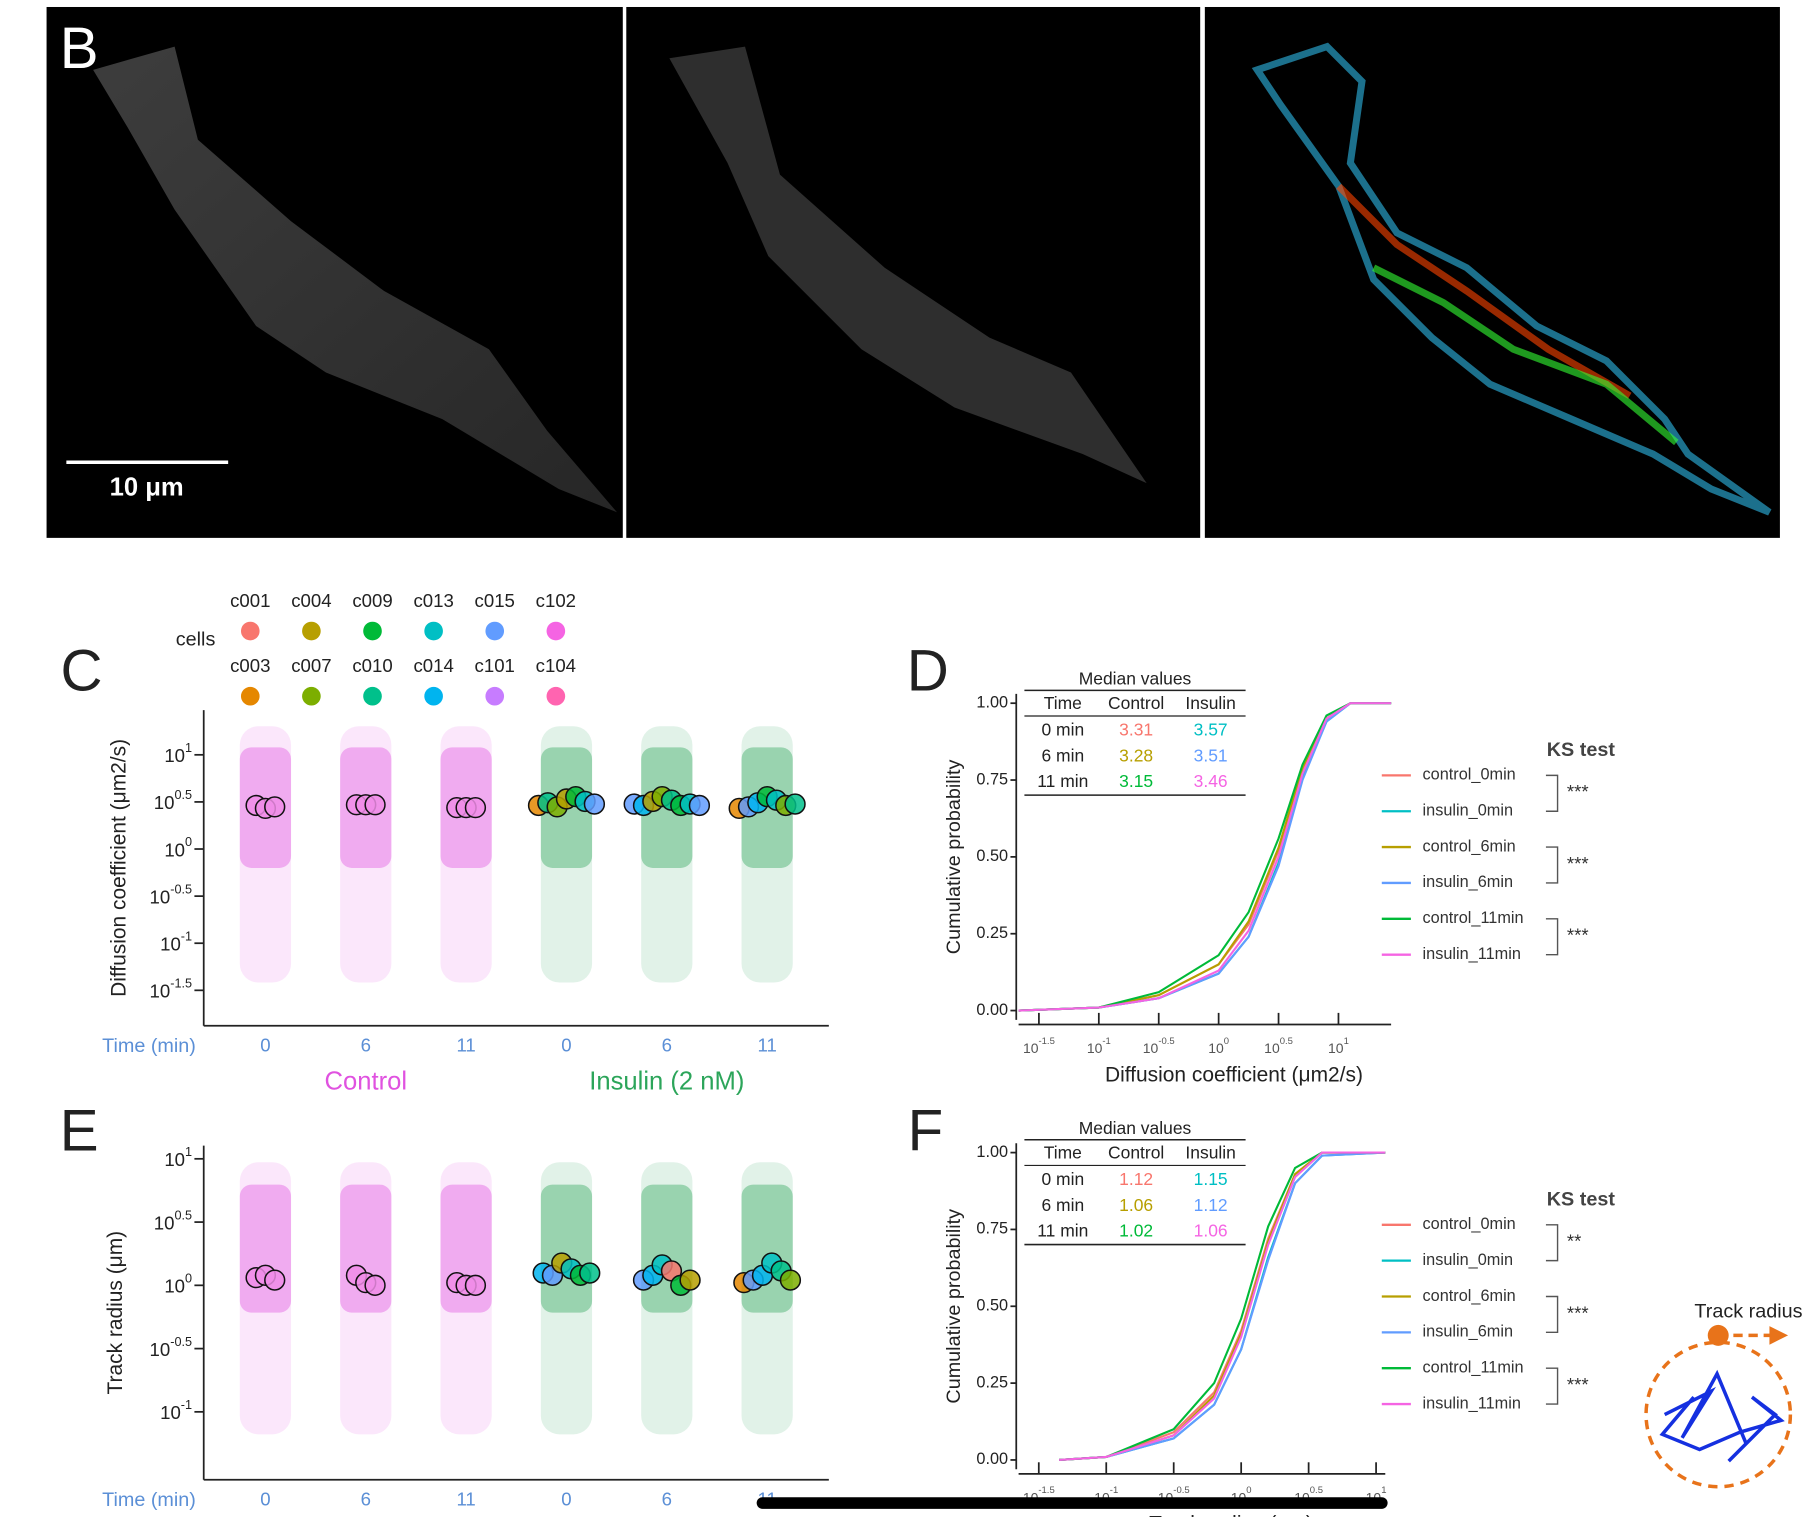 This screenshot has height=1517, width=1816. Describe the element at coordinates (992, 1306) in the screenshot. I see `y-tick-label: 0.50` at that location.